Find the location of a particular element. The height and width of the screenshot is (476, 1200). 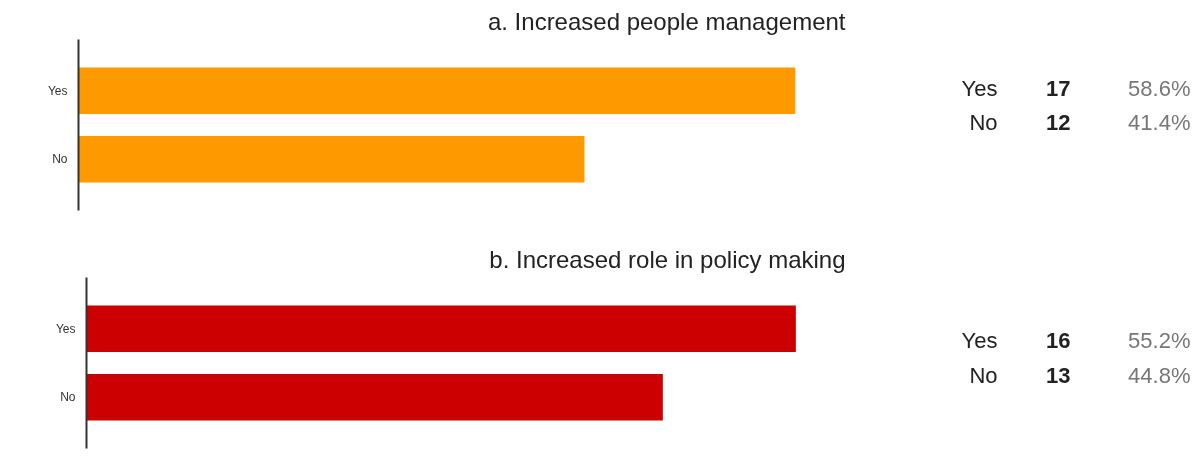

text: 55.2% is located at coordinates (1159, 341).